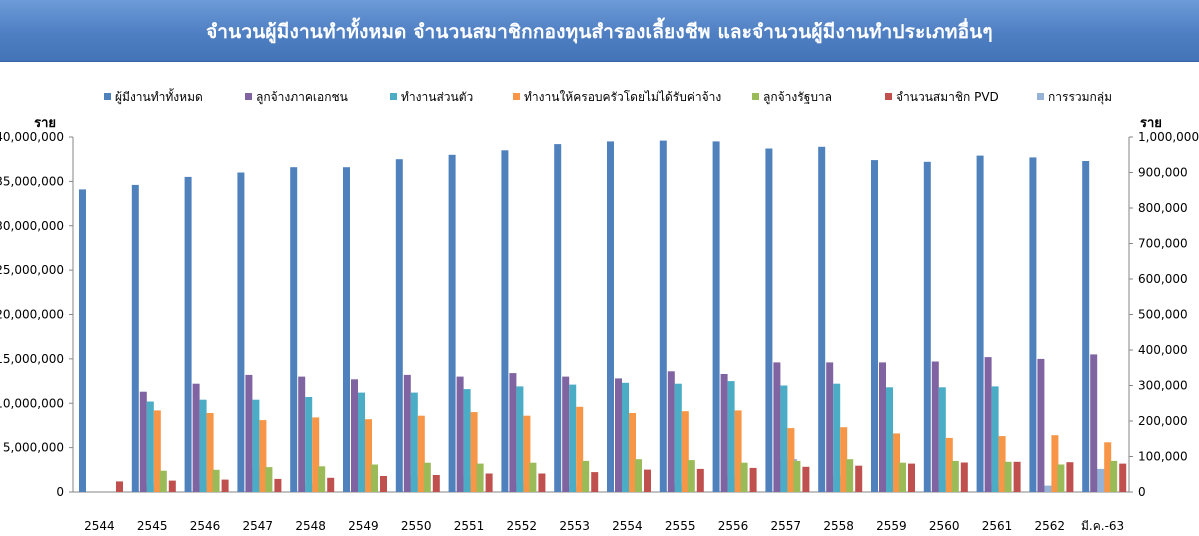 Image resolution: width=1199 pixels, height=536 pixels. I want to click on y2-tick-label: 700,000, so click(1163, 244).